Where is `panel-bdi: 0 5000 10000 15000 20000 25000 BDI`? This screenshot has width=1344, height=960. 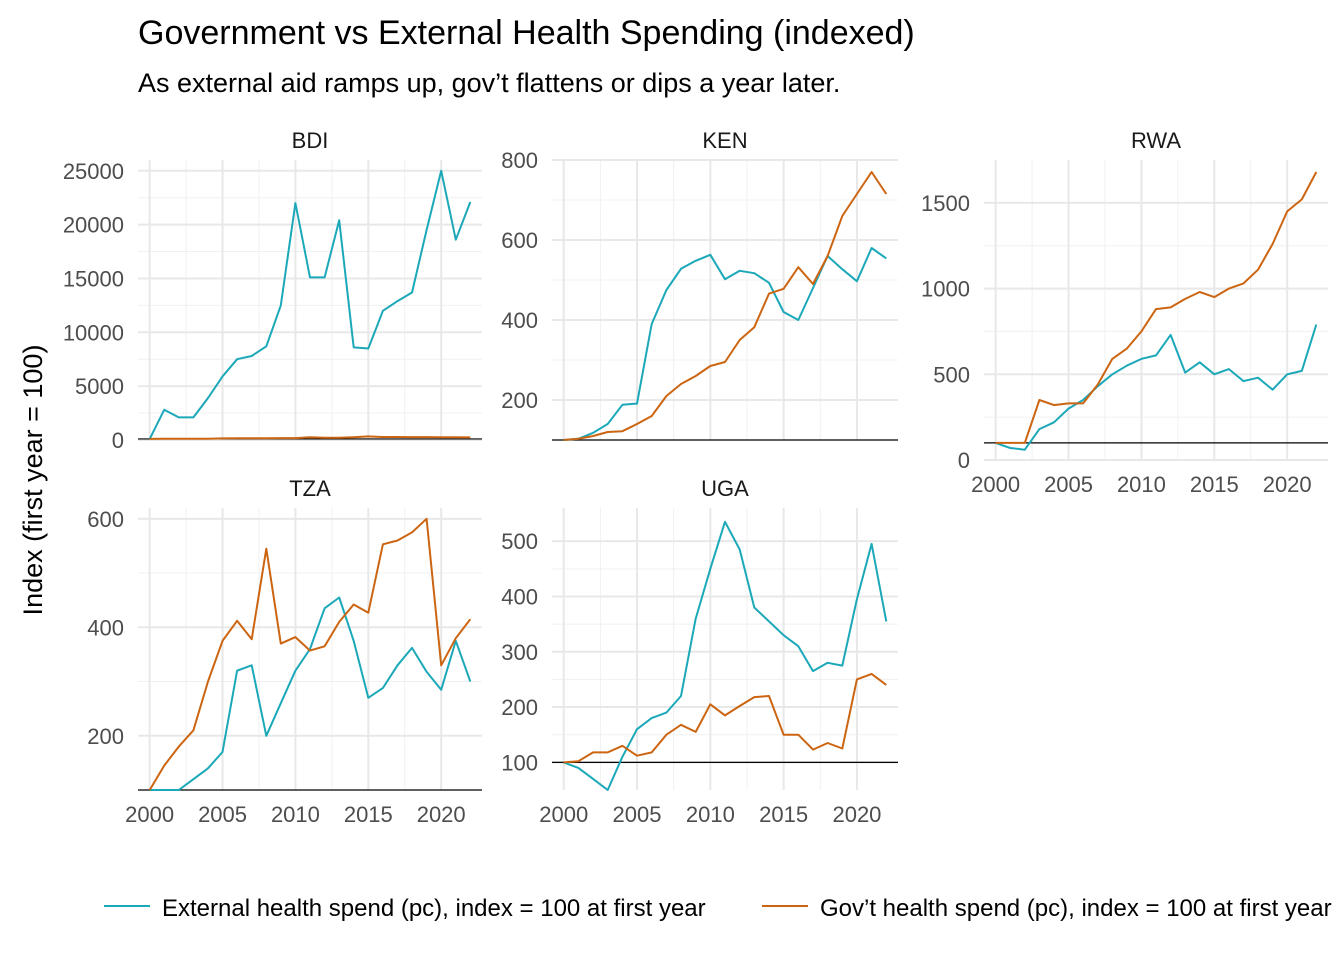 panel-bdi: 0 5000 10000 15000 20000 25000 BDI is located at coordinates (272, 290).